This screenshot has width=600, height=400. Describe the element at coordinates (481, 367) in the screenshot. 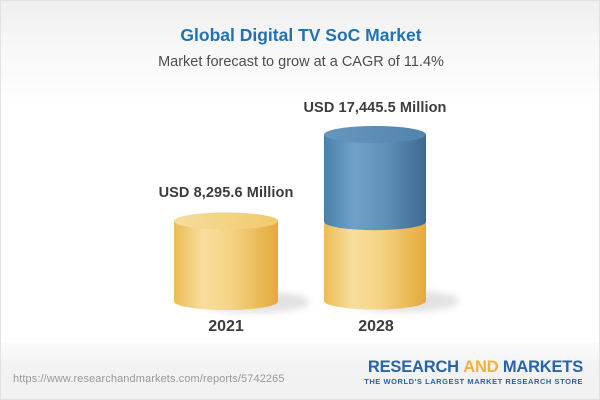

I see `logo-word-and: AND` at that location.